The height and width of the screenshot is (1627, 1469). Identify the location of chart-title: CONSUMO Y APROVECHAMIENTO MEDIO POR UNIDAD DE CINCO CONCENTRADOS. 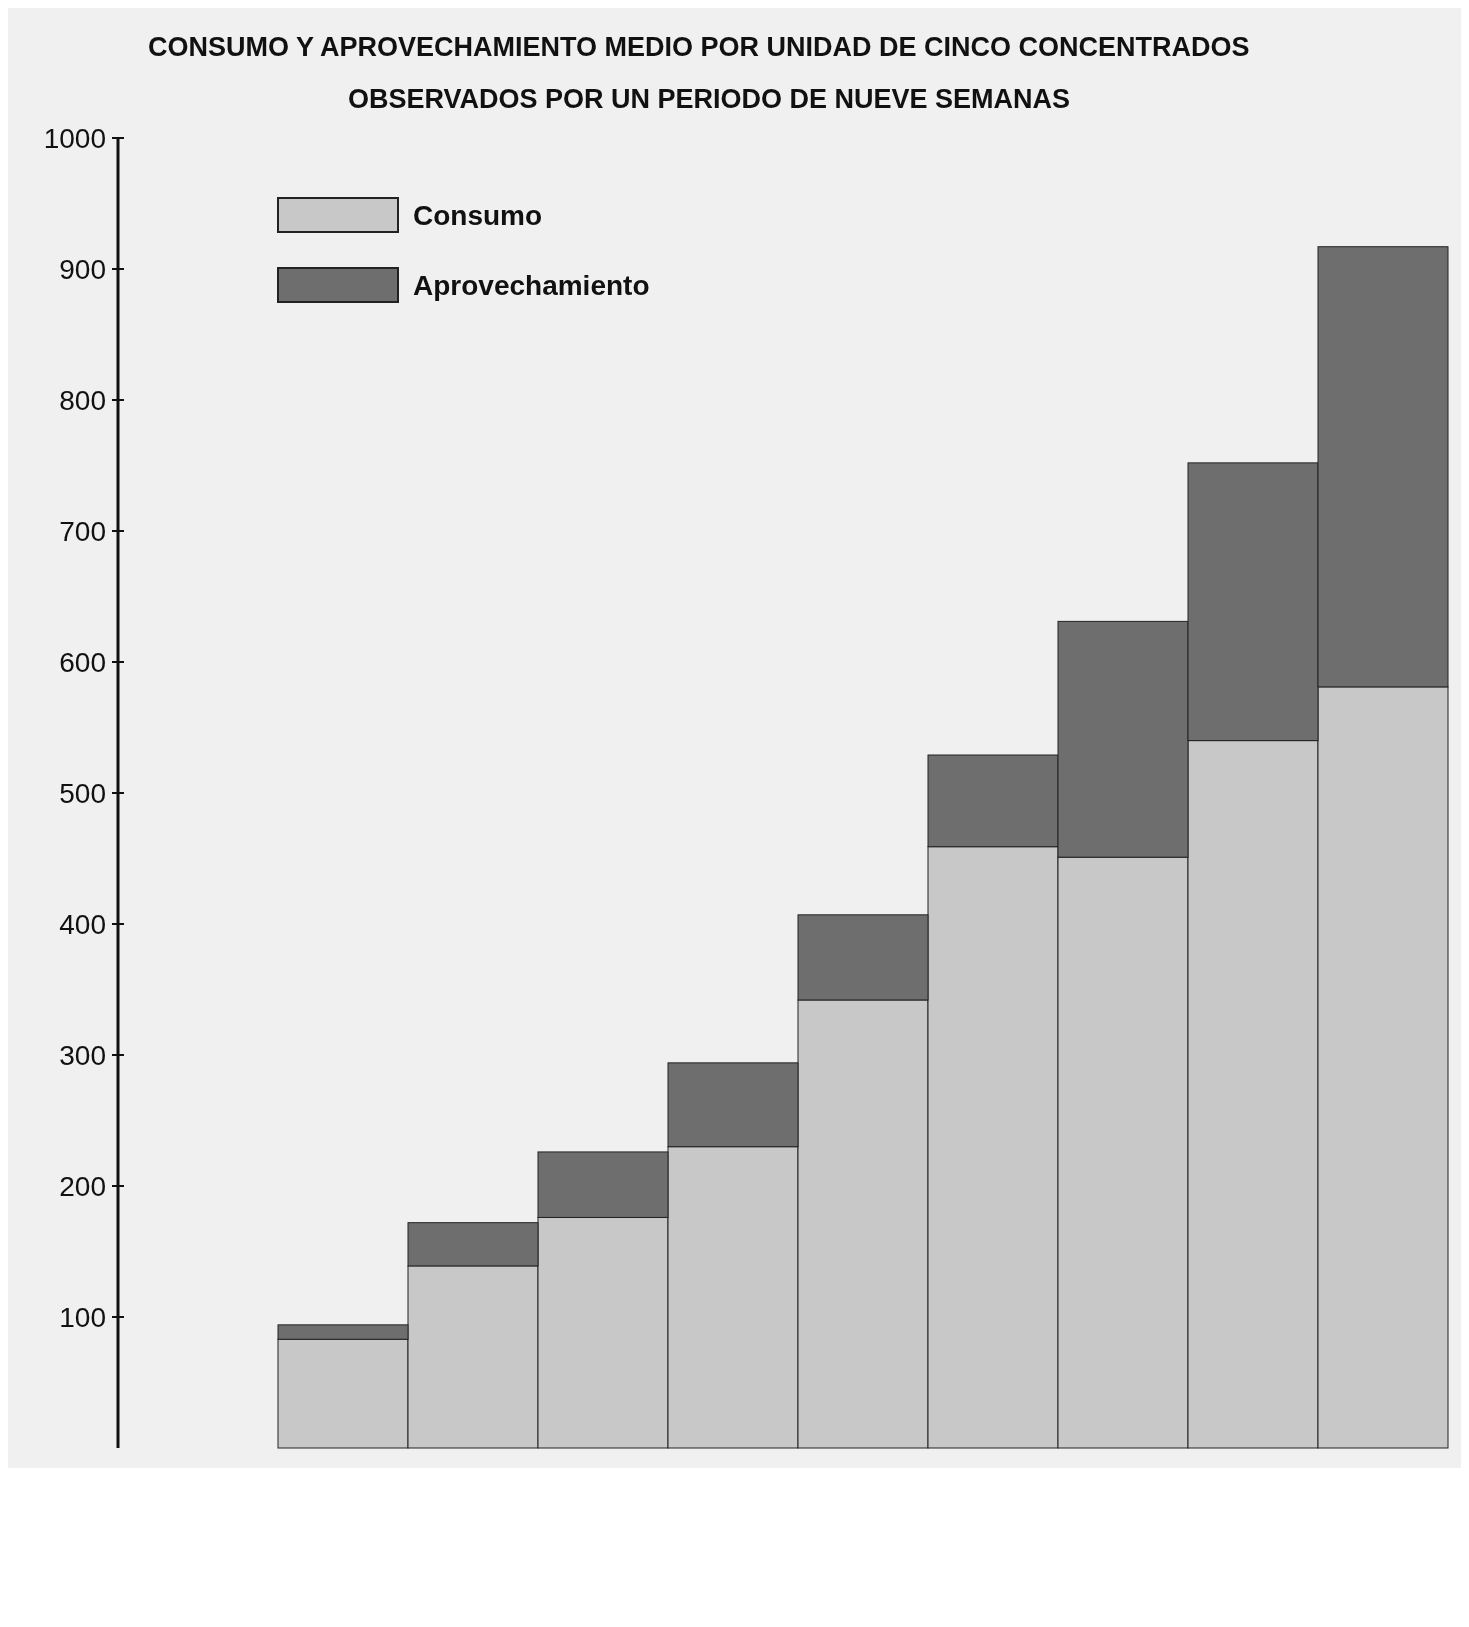
(699, 47).